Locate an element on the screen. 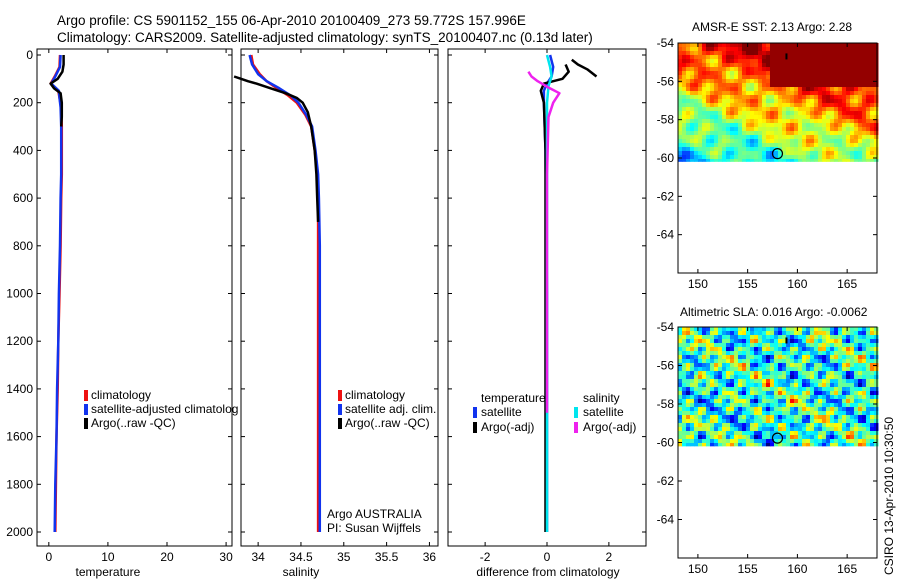 Image resolution: width=900 pixels, height=580 pixels. y-tick-label: 0 is located at coordinates (29, 55).